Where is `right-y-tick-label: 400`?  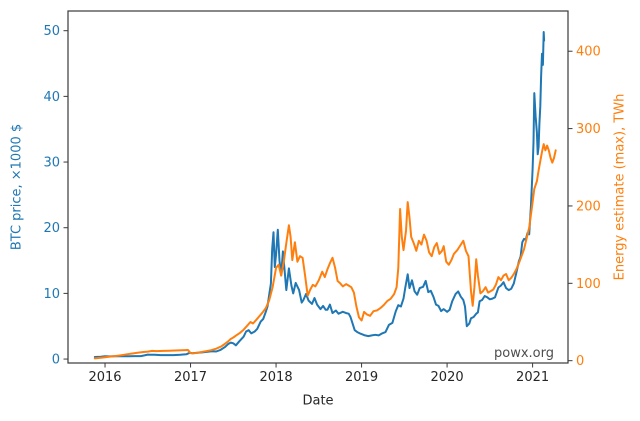 right-y-tick-label: 400 is located at coordinates (588, 52).